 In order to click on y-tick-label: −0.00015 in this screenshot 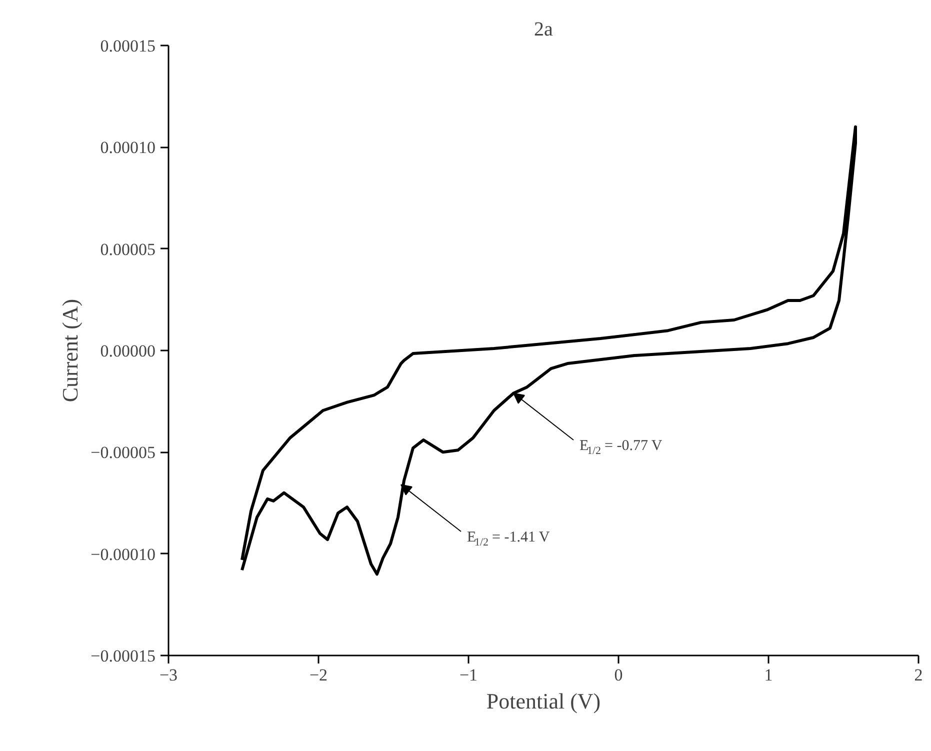, I will do `click(123, 656)`.